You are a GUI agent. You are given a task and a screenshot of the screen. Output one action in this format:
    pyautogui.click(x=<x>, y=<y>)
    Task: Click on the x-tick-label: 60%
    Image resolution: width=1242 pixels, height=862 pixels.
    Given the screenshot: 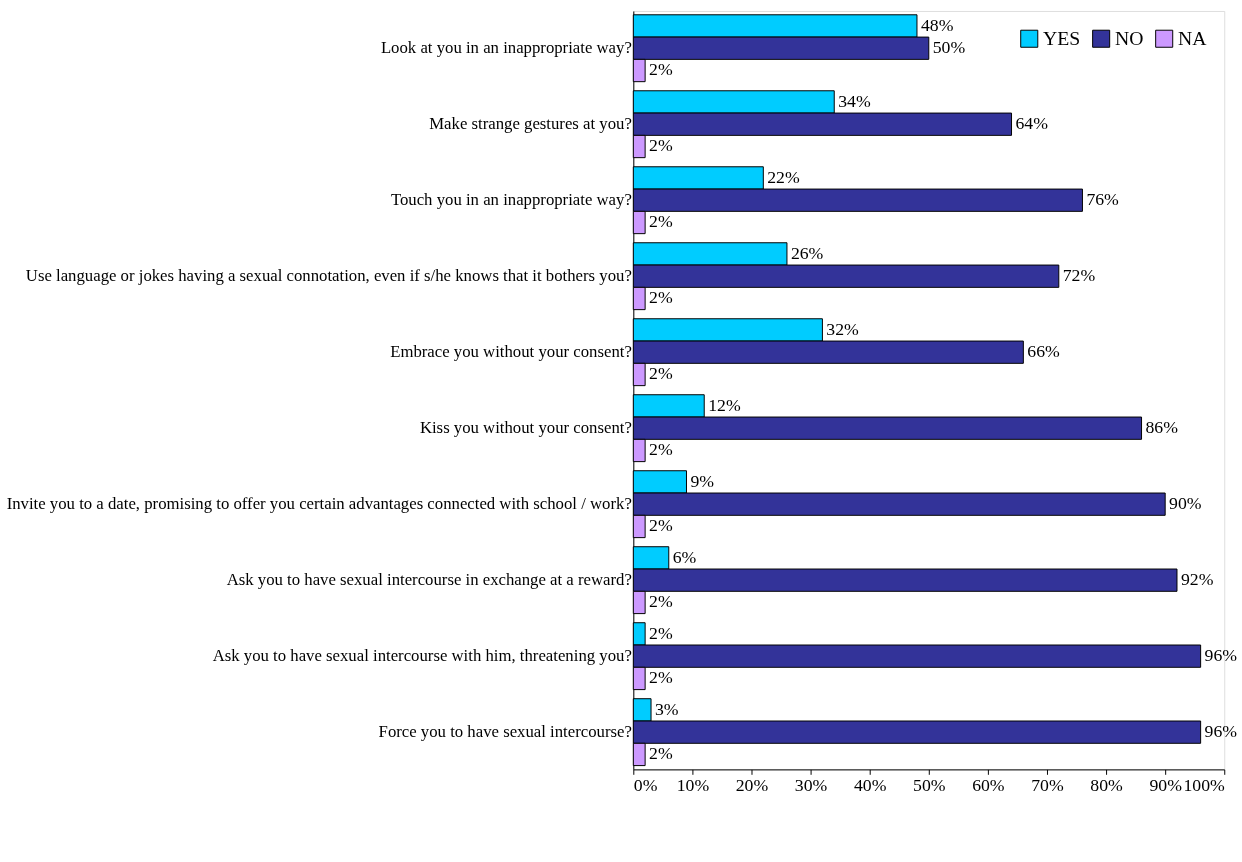 What is the action you would take?
    pyautogui.click(x=988, y=784)
    